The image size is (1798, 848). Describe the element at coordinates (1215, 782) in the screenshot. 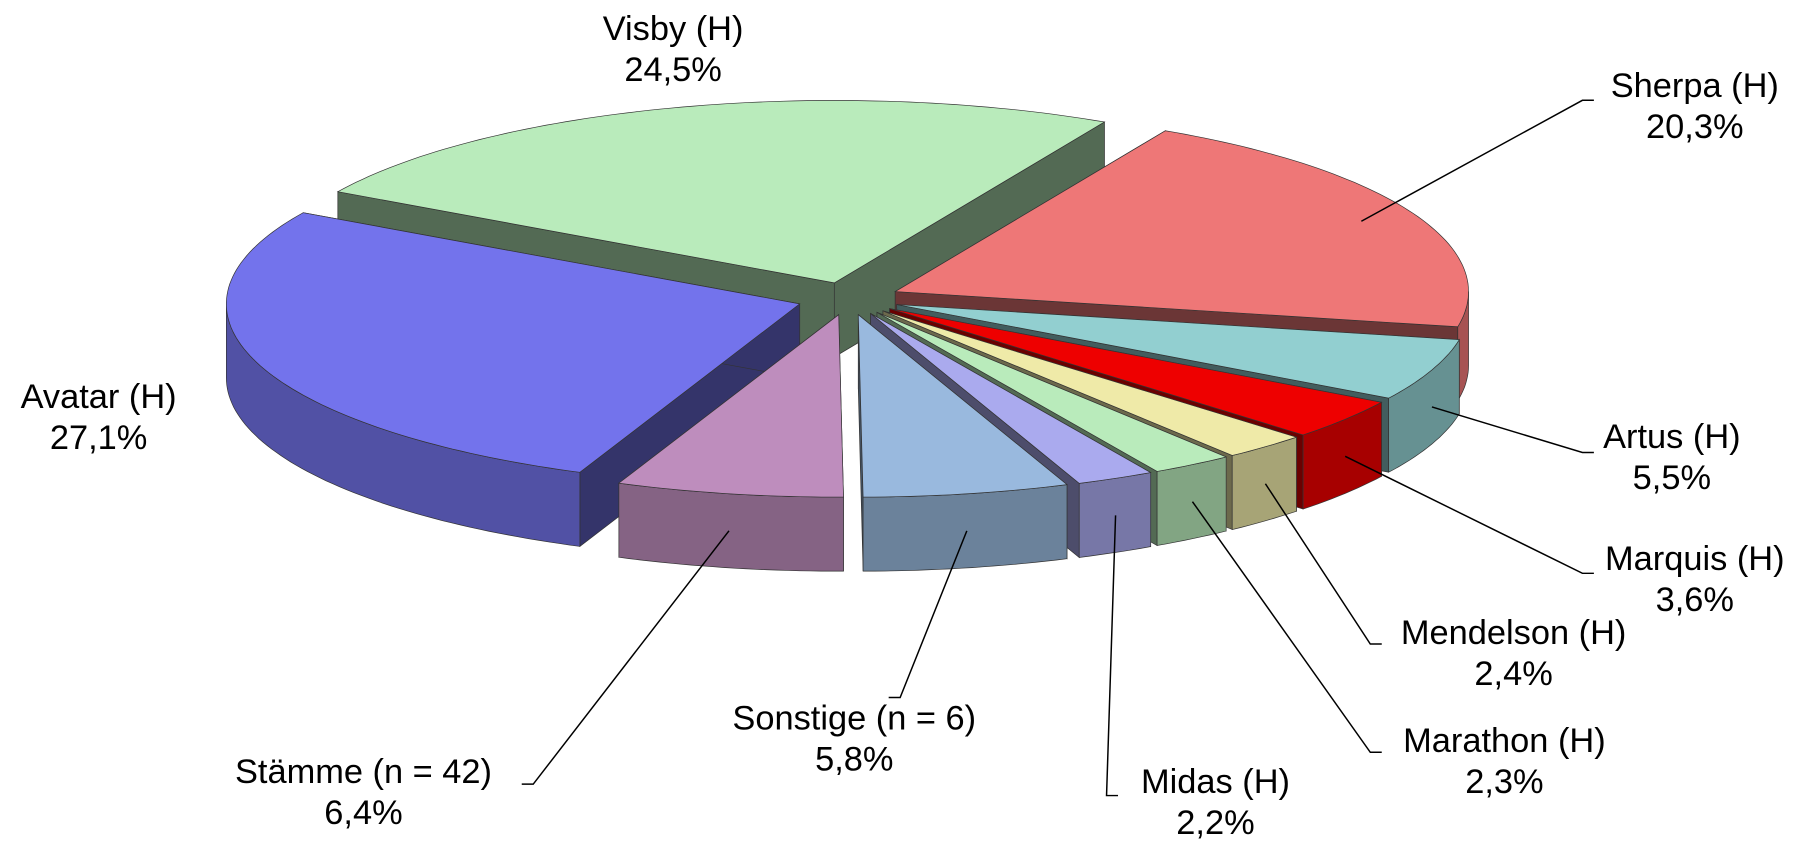

I see `category-label: Midas (H)` at that location.